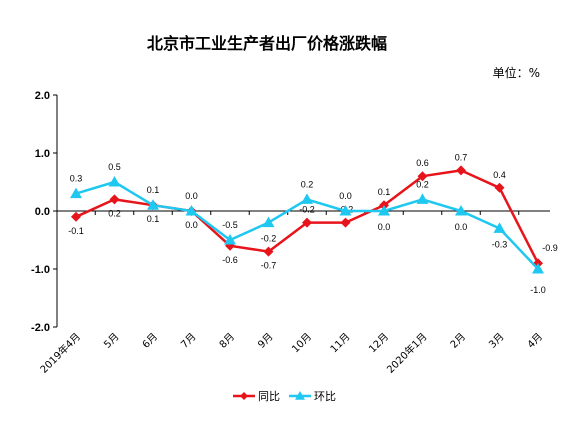 This screenshot has width=585, height=426. Describe the element at coordinates (76, 231) in the screenshot. I see `data-label: -0.1` at that location.